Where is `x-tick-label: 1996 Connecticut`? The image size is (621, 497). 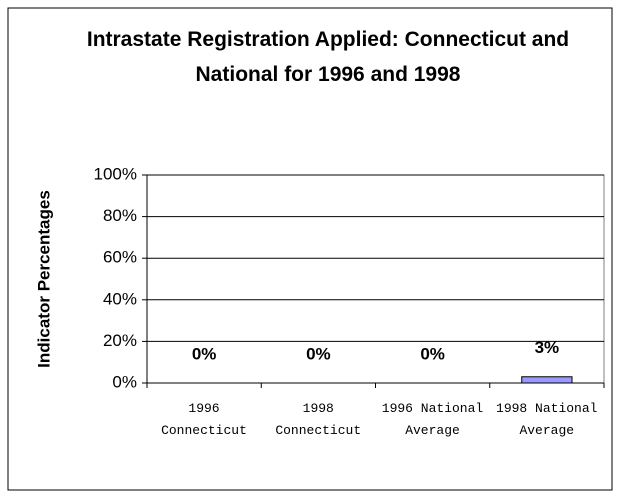
x-tick-label: 1996 Connecticut is located at coordinates (204, 419).